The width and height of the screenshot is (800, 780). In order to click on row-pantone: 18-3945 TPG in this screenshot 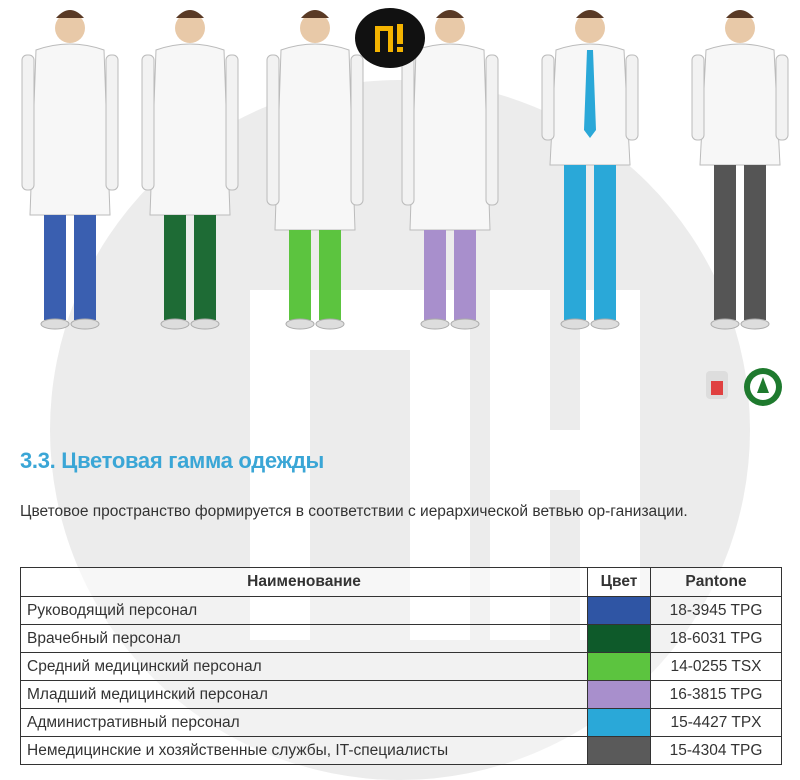, I will do `click(716, 610)`.